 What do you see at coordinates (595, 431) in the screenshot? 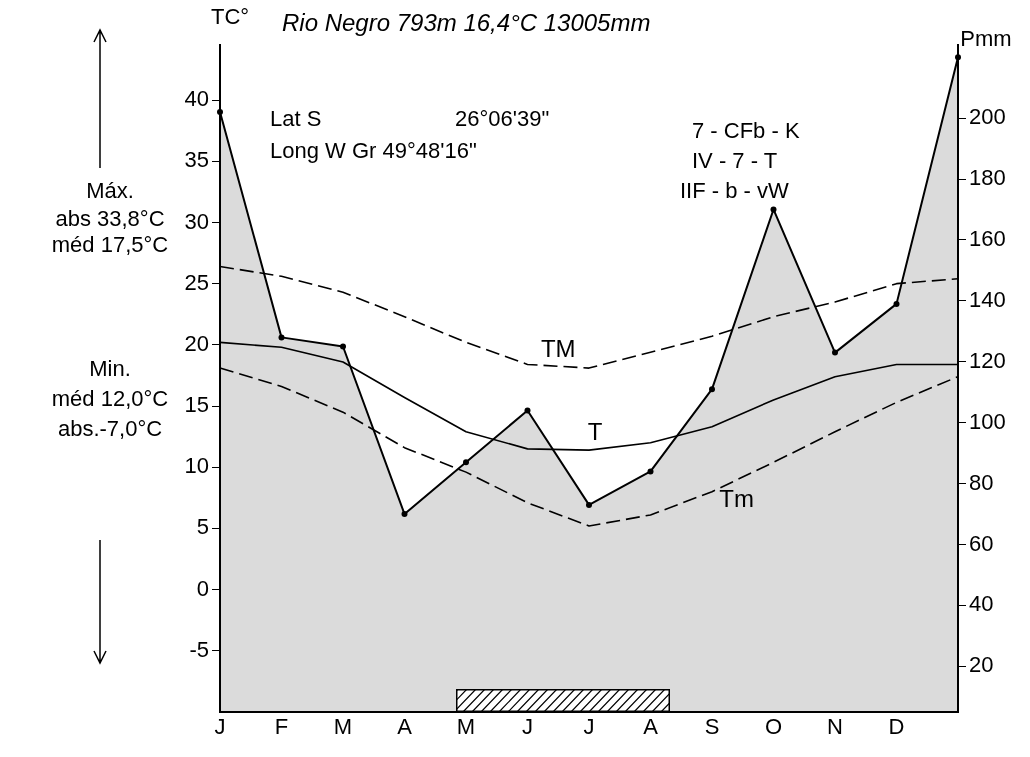
I see `series-label: T` at bounding box center [595, 431].